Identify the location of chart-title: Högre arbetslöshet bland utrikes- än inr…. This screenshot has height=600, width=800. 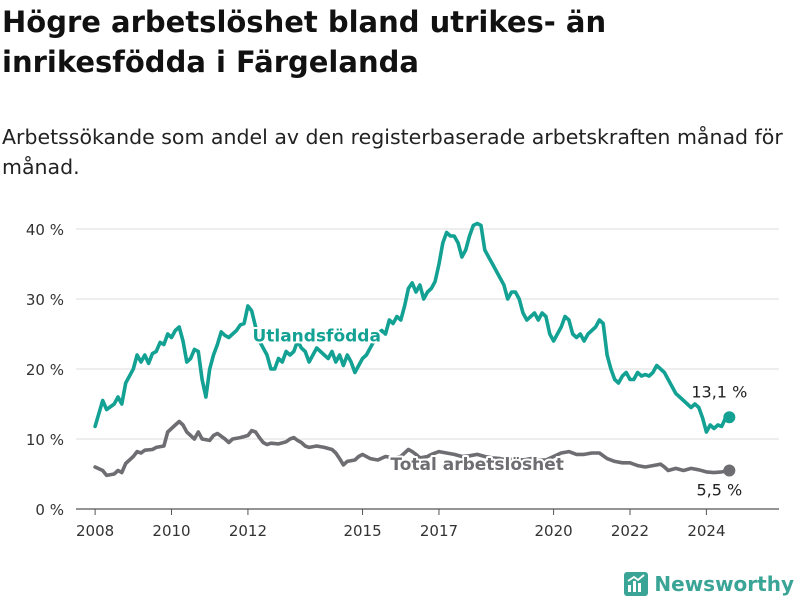
(304, 42).